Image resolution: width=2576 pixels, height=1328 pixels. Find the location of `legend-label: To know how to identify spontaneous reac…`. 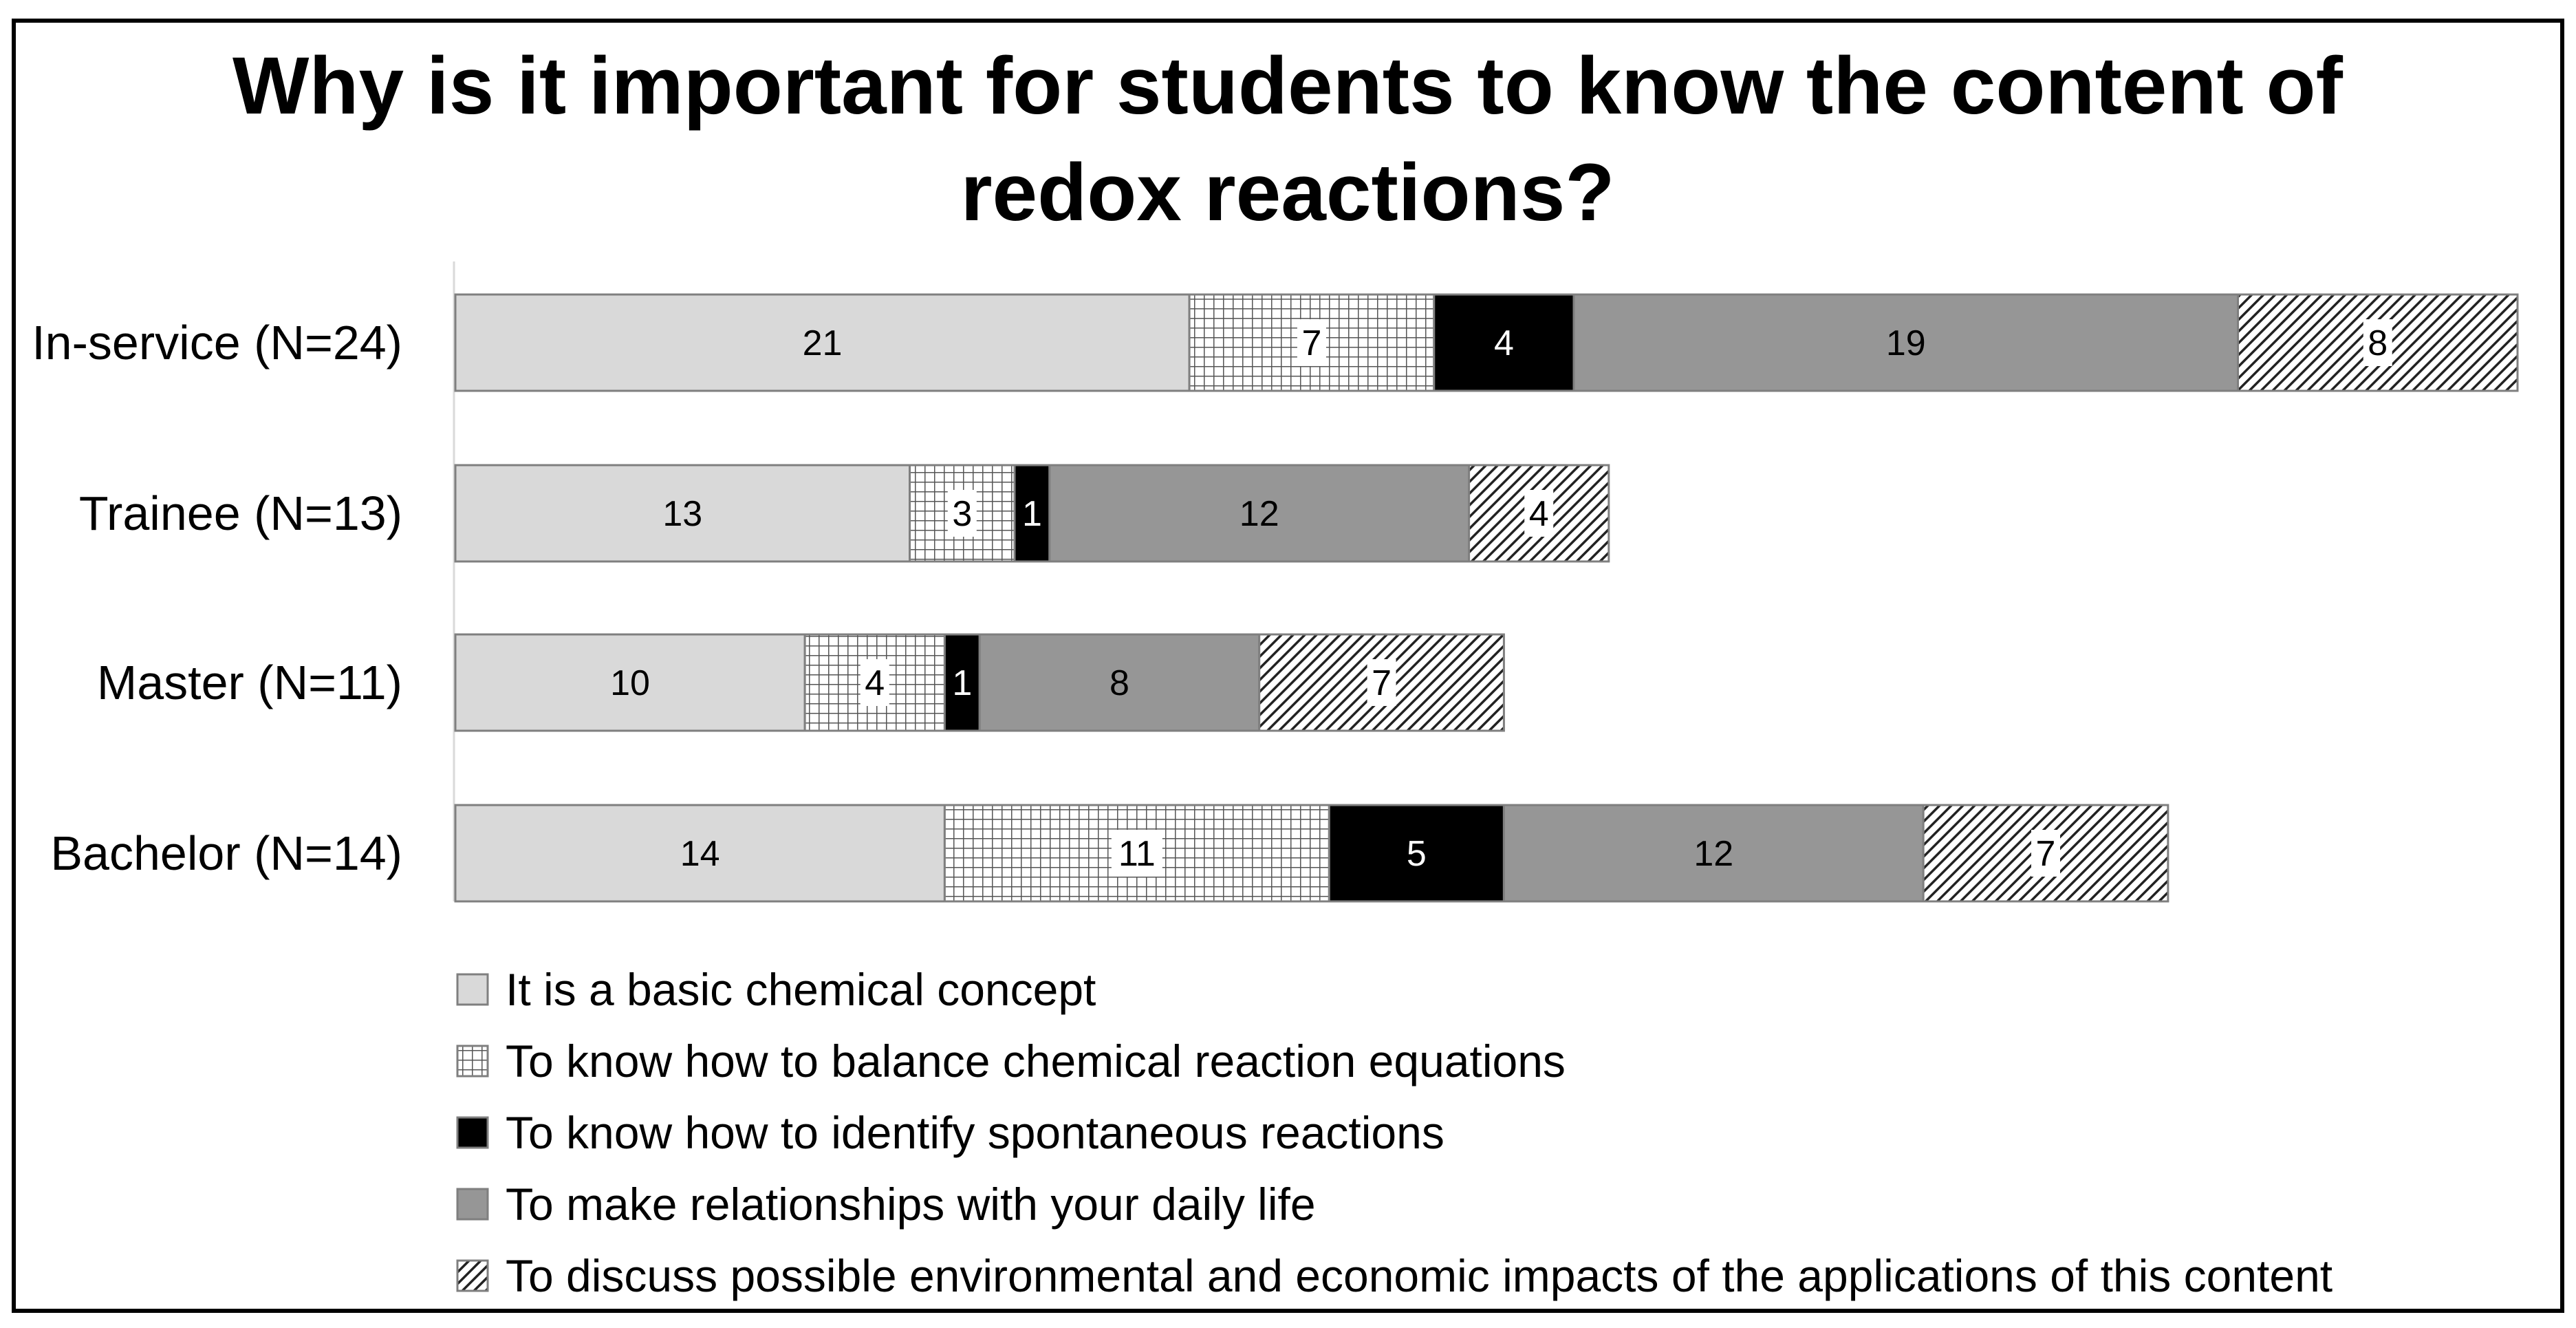

legend-label: To know how to identify spontaneous reac… is located at coordinates (975, 1132).